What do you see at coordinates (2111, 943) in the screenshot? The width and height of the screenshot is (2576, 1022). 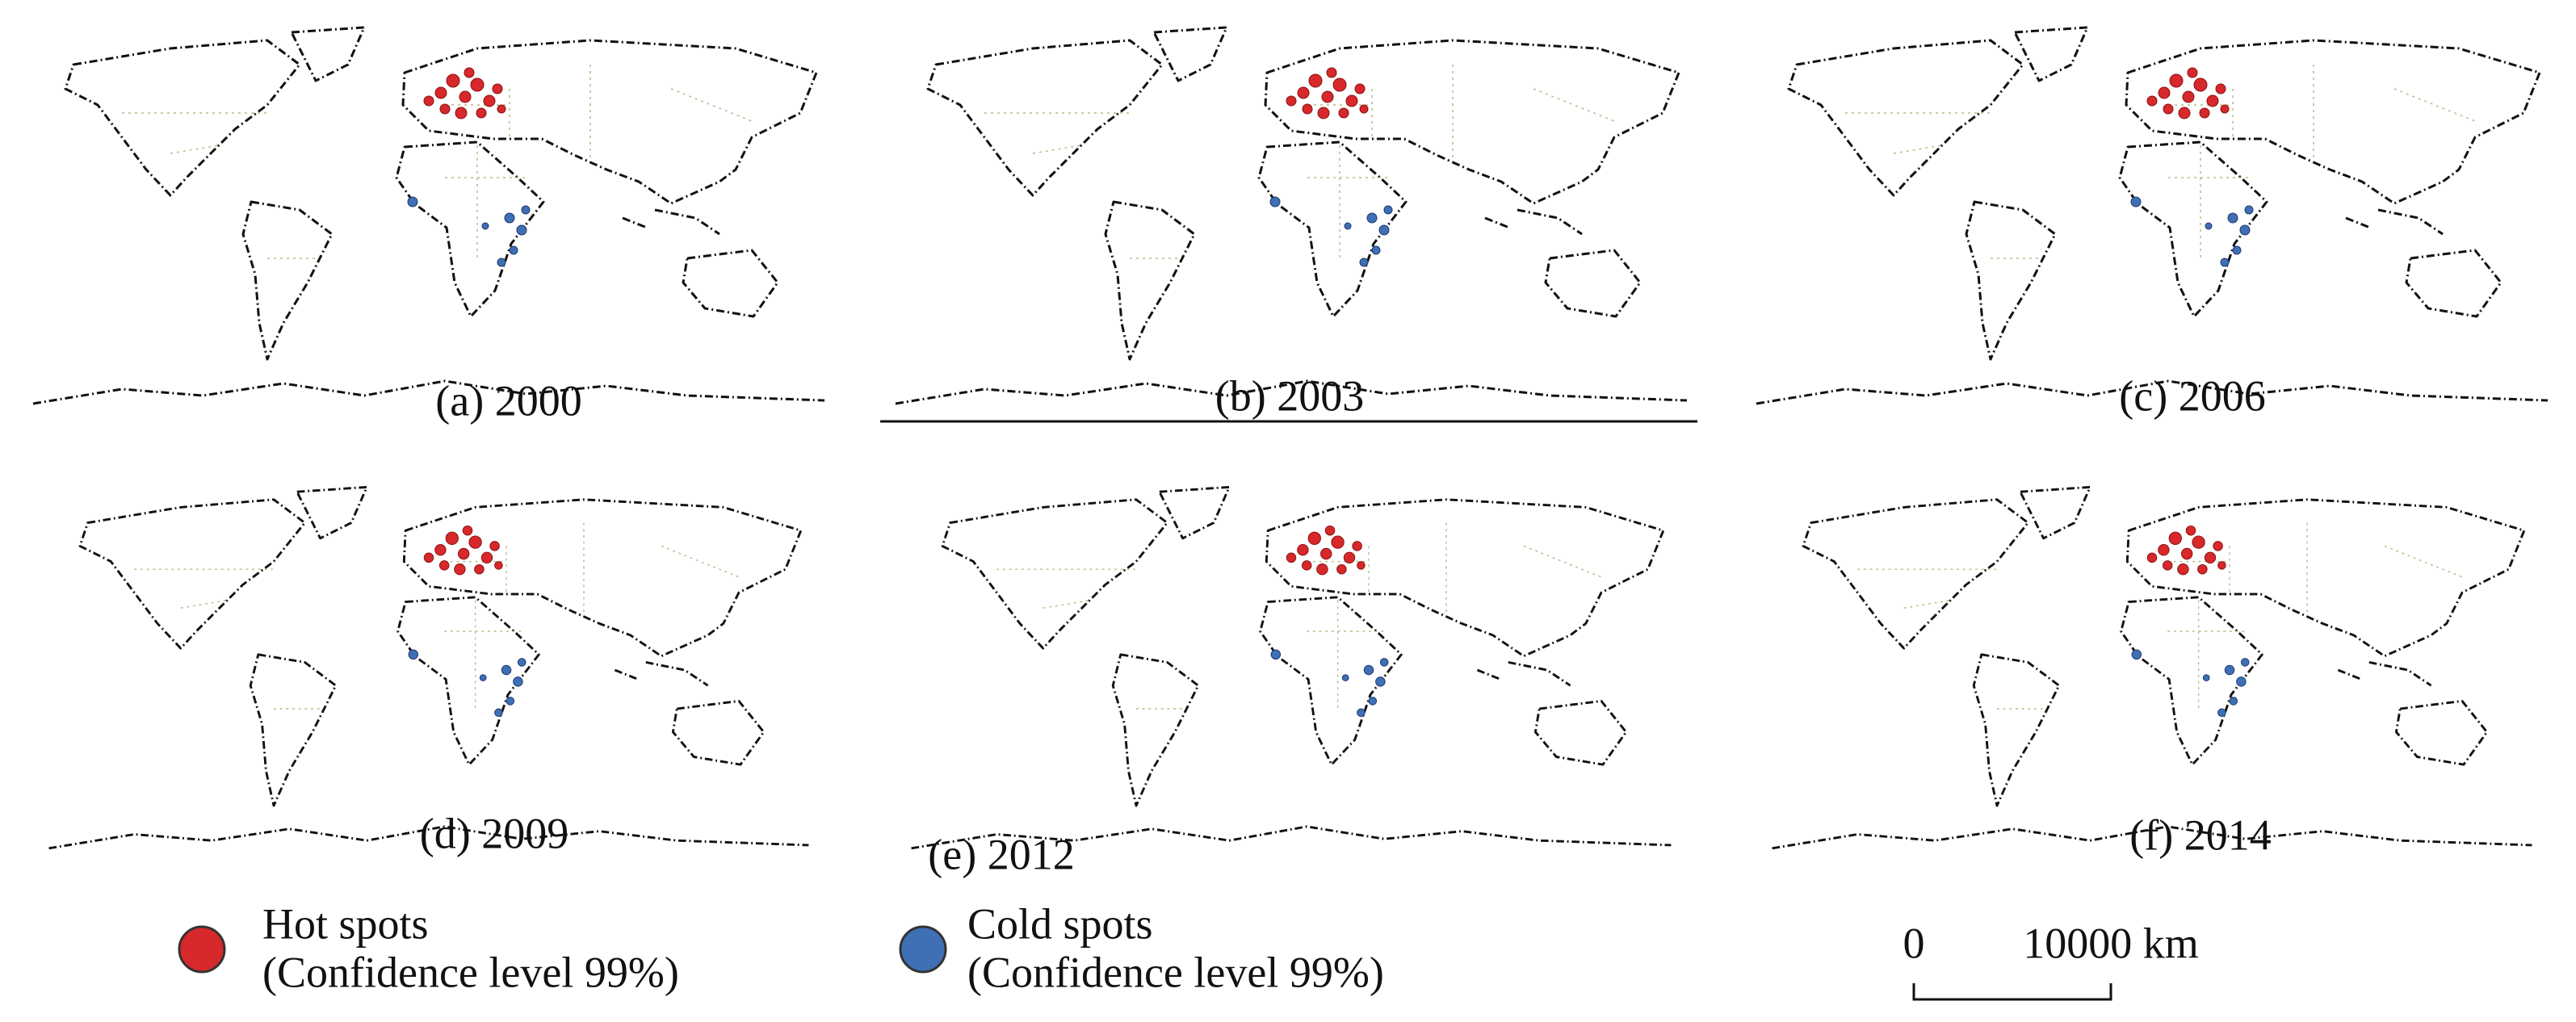 I see `scale-label: 10000 km` at bounding box center [2111, 943].